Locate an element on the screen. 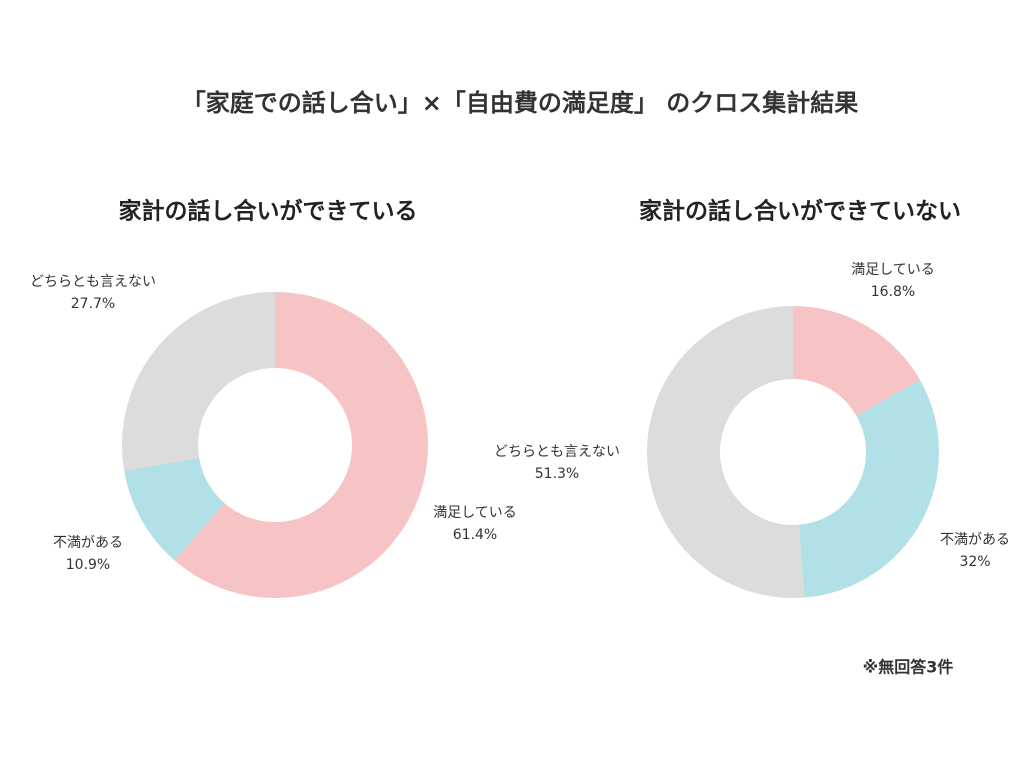  chart-title: 家計の話し合いができていない is located at coordinates (800, 211).